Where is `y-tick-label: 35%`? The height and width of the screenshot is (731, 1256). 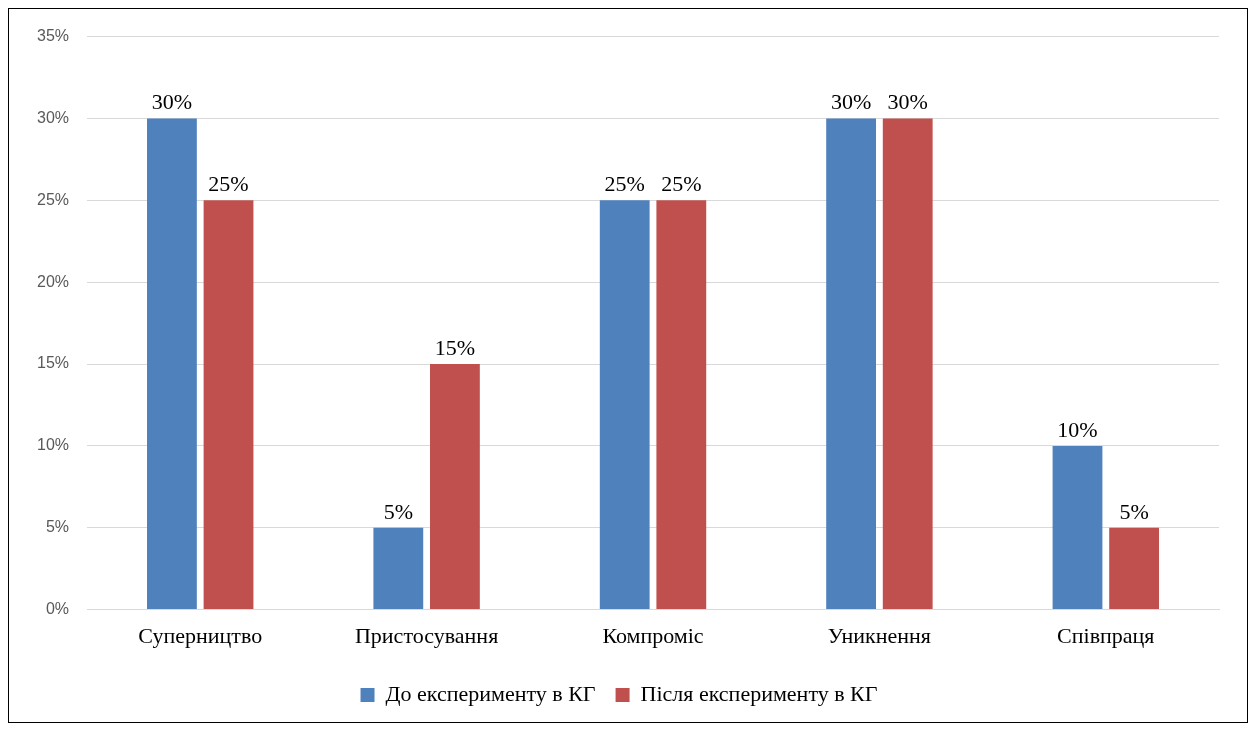 y-tick-label: 35% is located at coordinates (53, 36).